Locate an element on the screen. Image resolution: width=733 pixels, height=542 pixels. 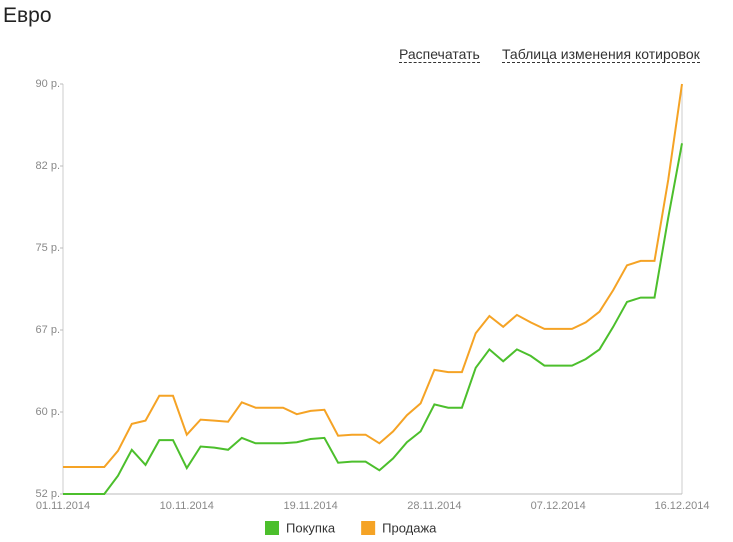
x-tick-label: 28.11.2014 is located at coordinates (434, 506).